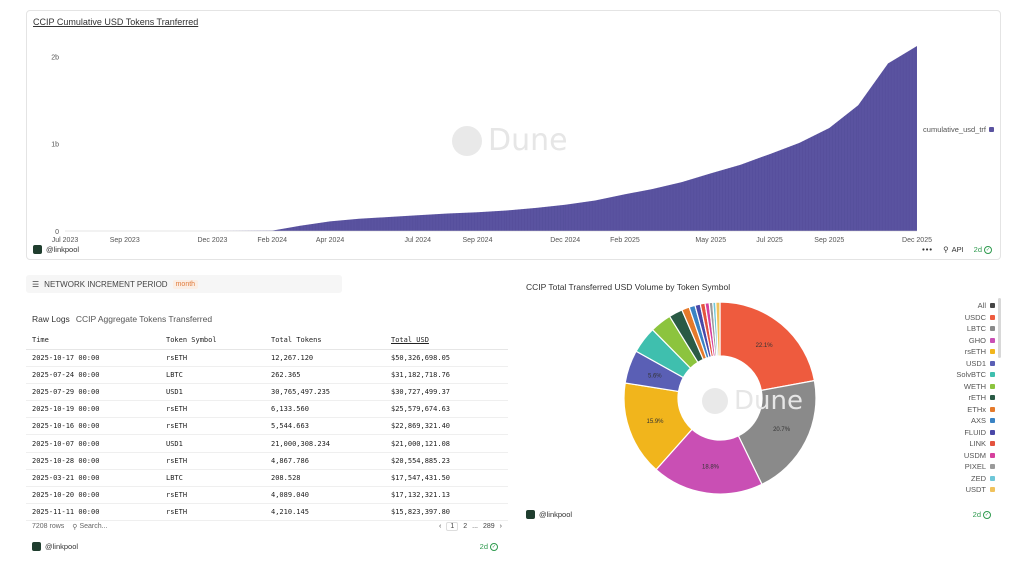  What do you see at coordinates (955, 329) in the screenshot?
I see `legend-item-lbtc: LBTC` at bounding box center [955, 329].